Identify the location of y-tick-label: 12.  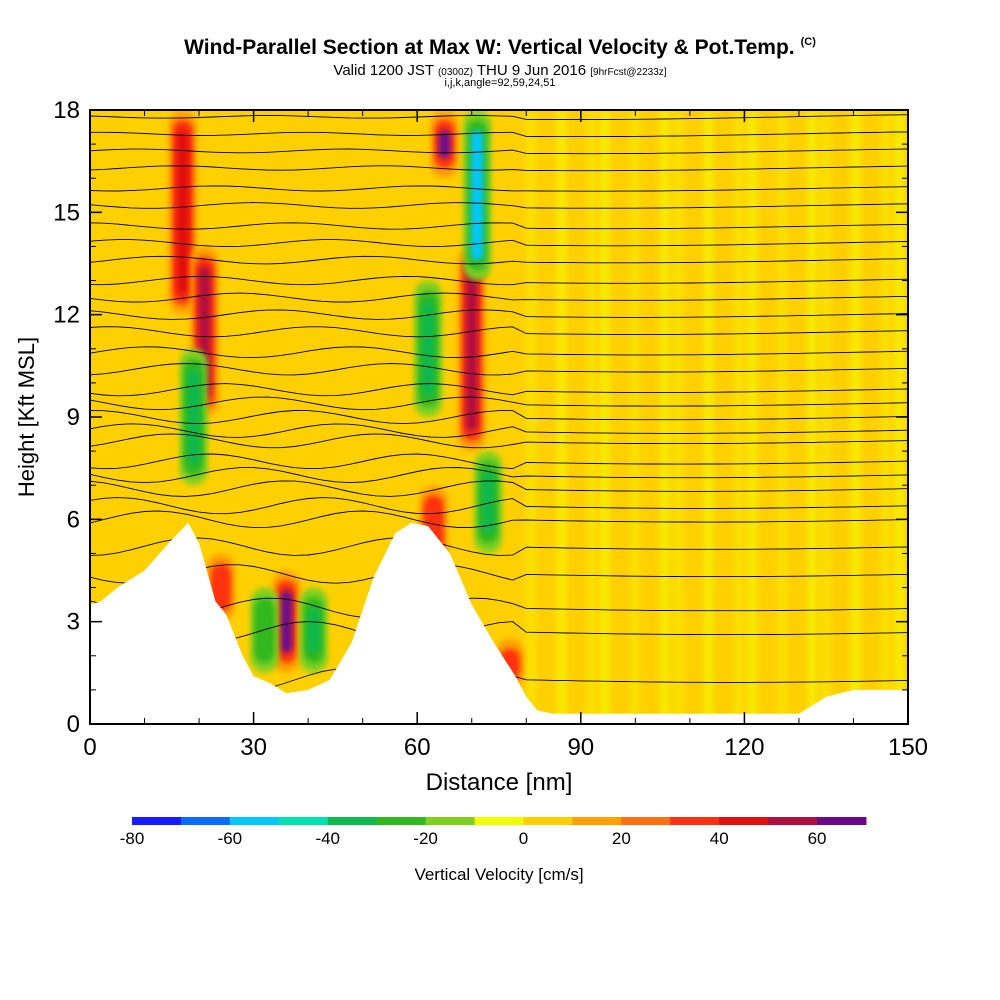
(66, 315).